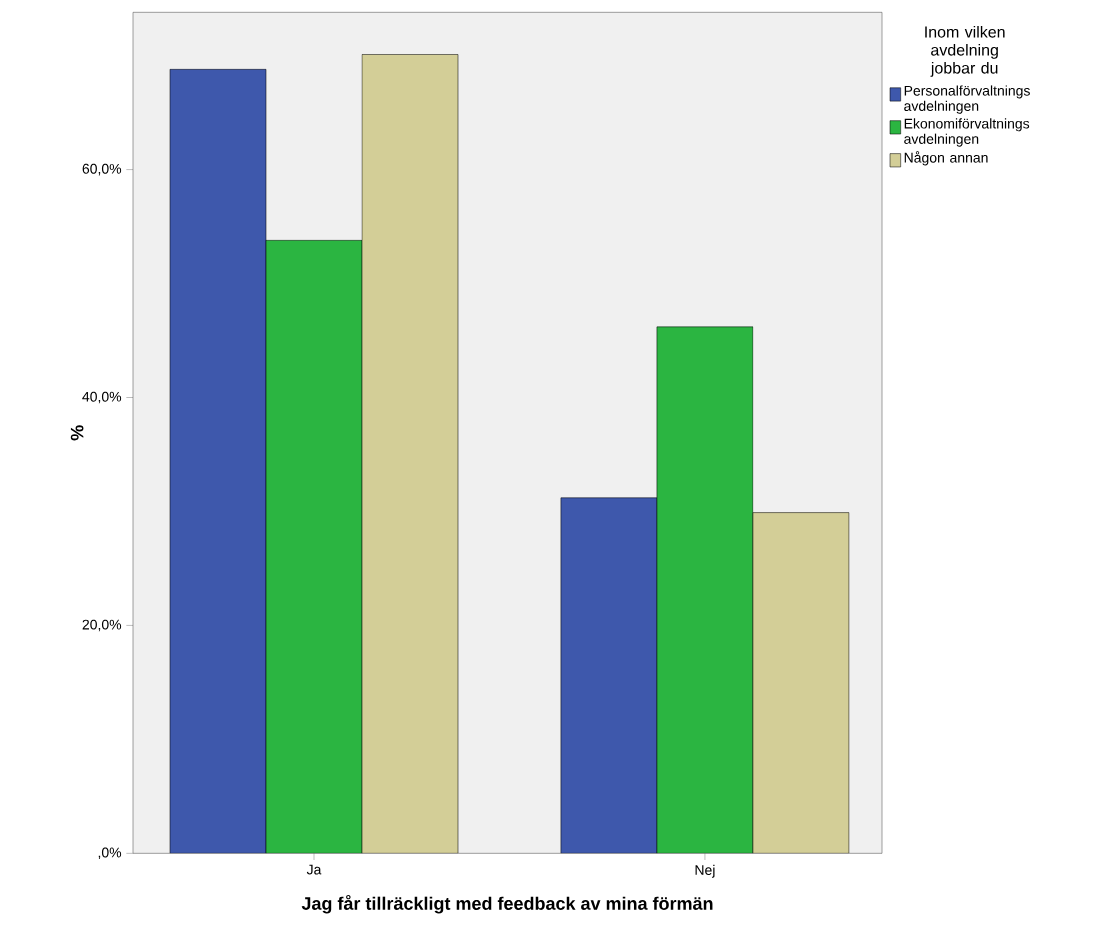 Image resolution: width=1112 pixels, height=940 pixels. What do you see at coordinates (102, 625) in the screenshot?
I see `y-tick-label: 20,0%` at bounding box center [102, 625].